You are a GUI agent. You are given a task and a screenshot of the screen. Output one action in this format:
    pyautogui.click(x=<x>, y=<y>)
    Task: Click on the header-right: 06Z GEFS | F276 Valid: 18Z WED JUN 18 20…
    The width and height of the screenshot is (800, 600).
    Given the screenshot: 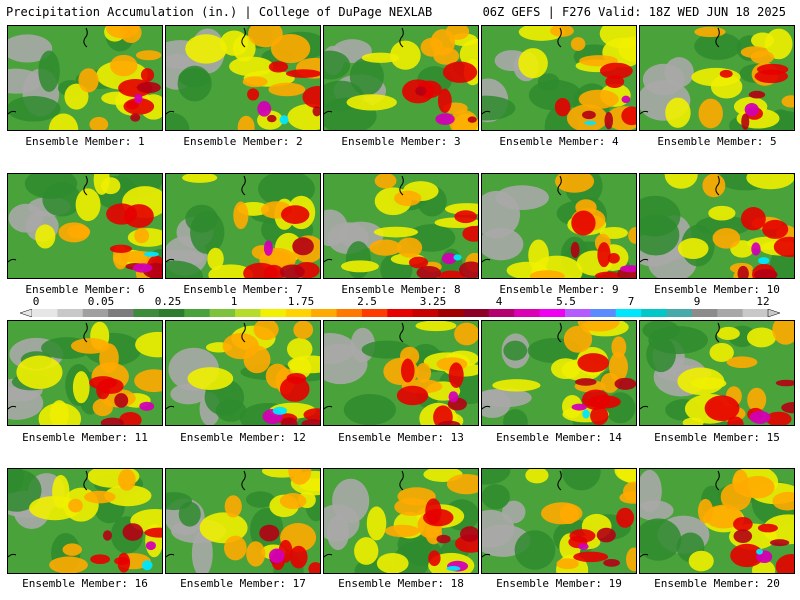 What is the action you would take?
    pyautogui.click(x=634, y=12)
    